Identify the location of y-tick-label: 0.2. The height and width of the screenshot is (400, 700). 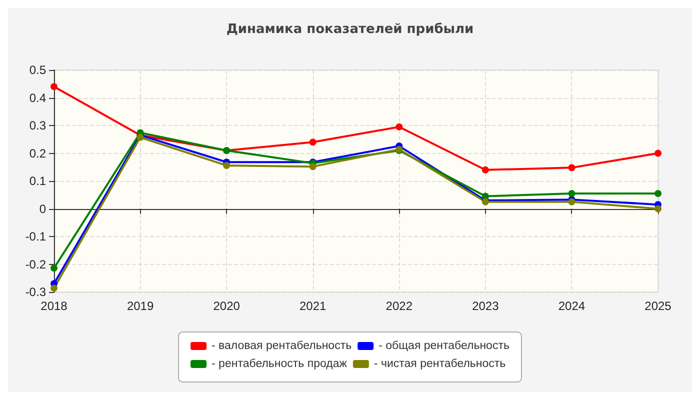
(37, 153).